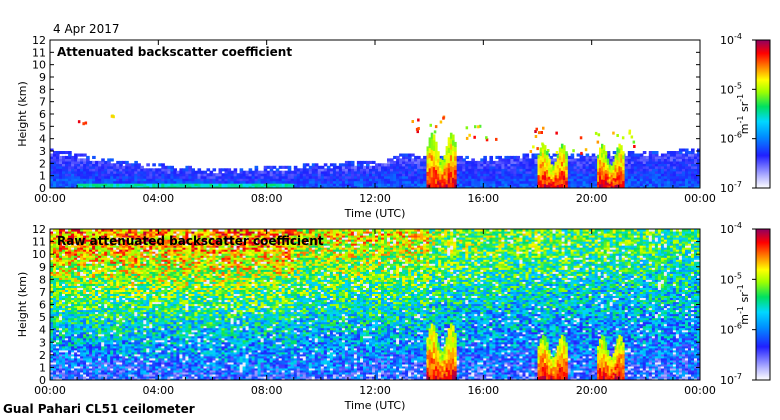 This screenshot has height=420, width=780. I want to click on date-label: 4 Apr 2017, so click(86, 29).